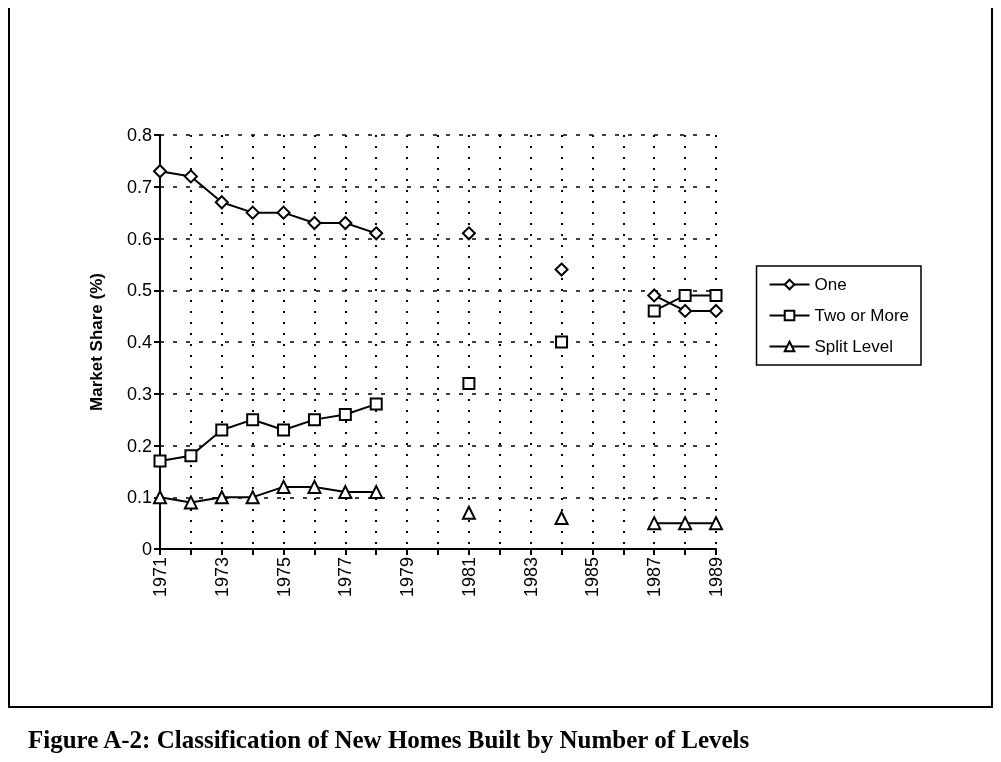  Describe the element at coordinates (407, 577) in the screenshot. I see `x-tick-label: 1979` at that location.